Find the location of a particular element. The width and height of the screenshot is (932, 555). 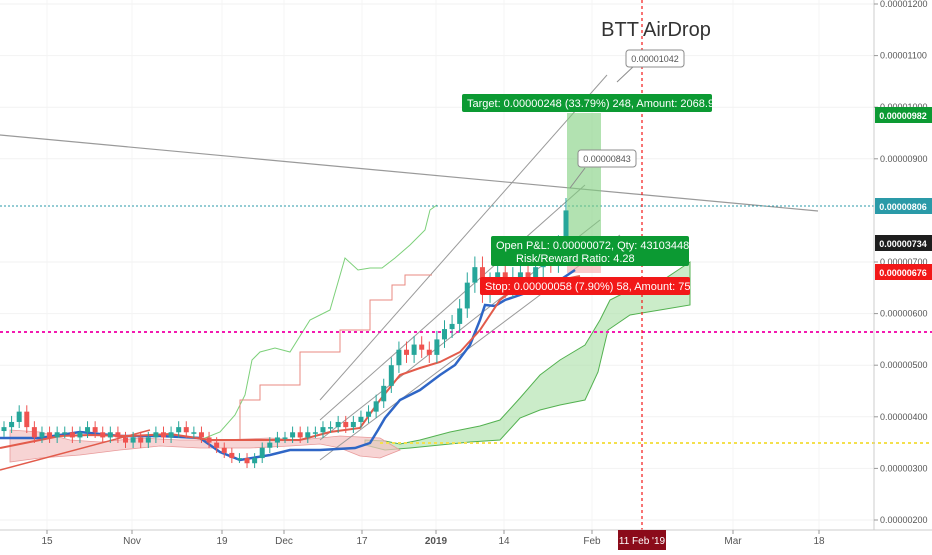

time-axis: 15 Nov 19 Dec 17 2019 14 Feb Mar 18 is located at coordinates (433, 538).